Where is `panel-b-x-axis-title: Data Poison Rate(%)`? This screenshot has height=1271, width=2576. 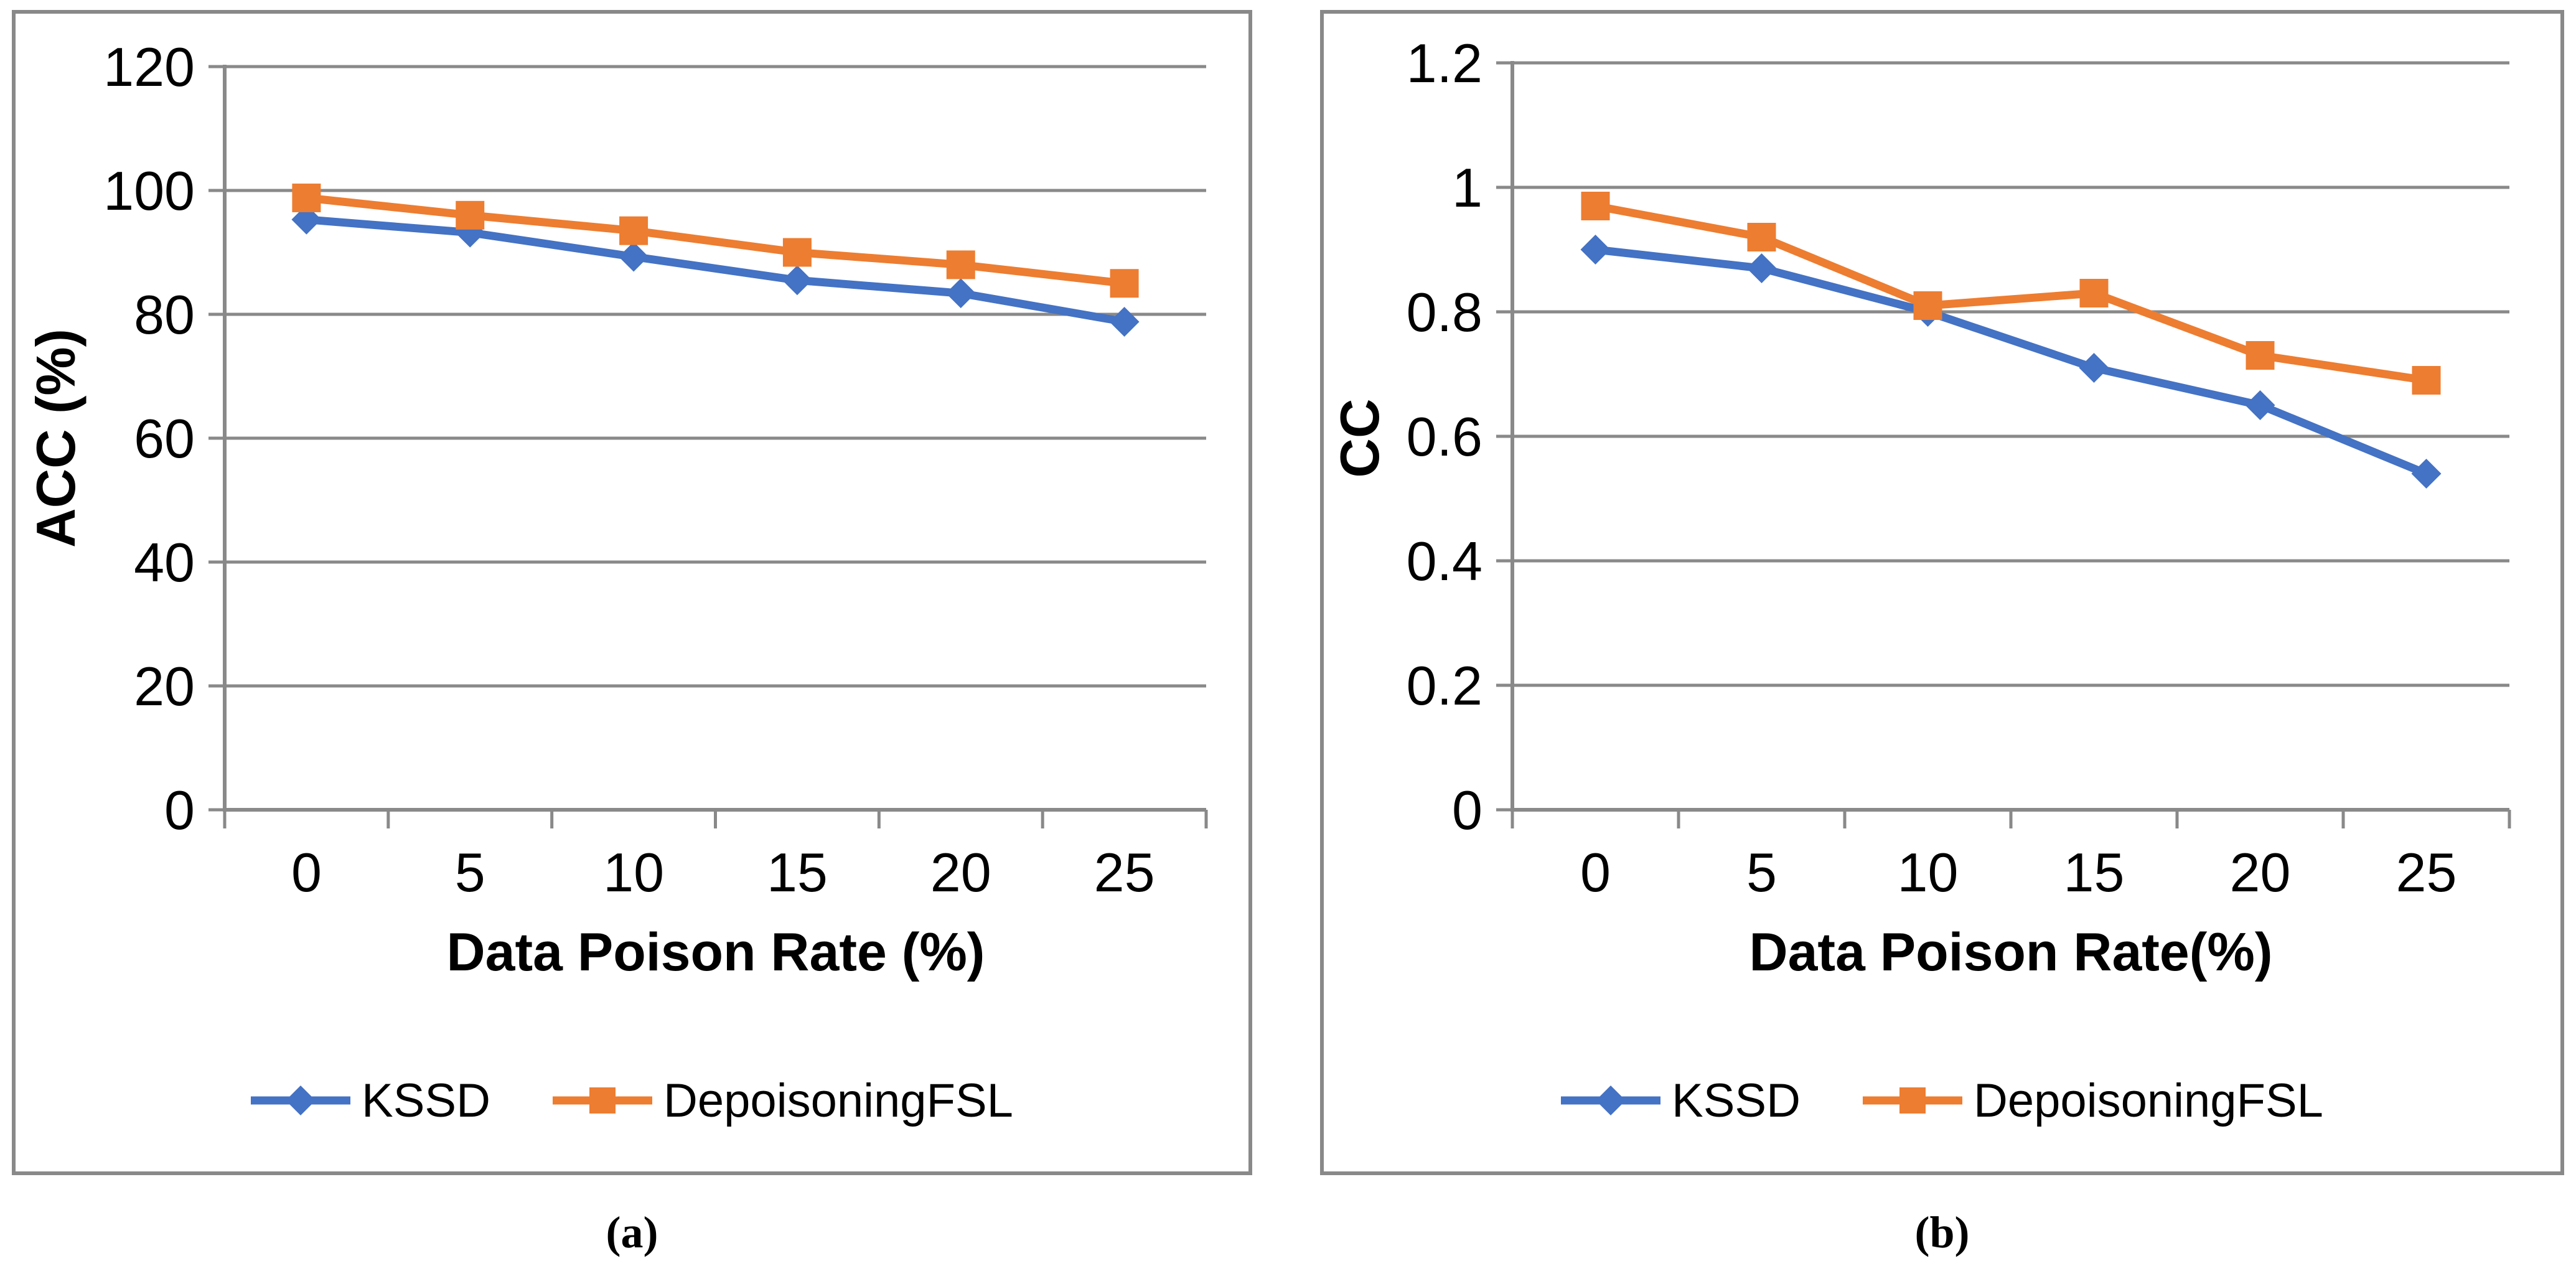
panel-b-x-axis-title: Data Poison Rate(%) is located at coordinates (2011, 952).